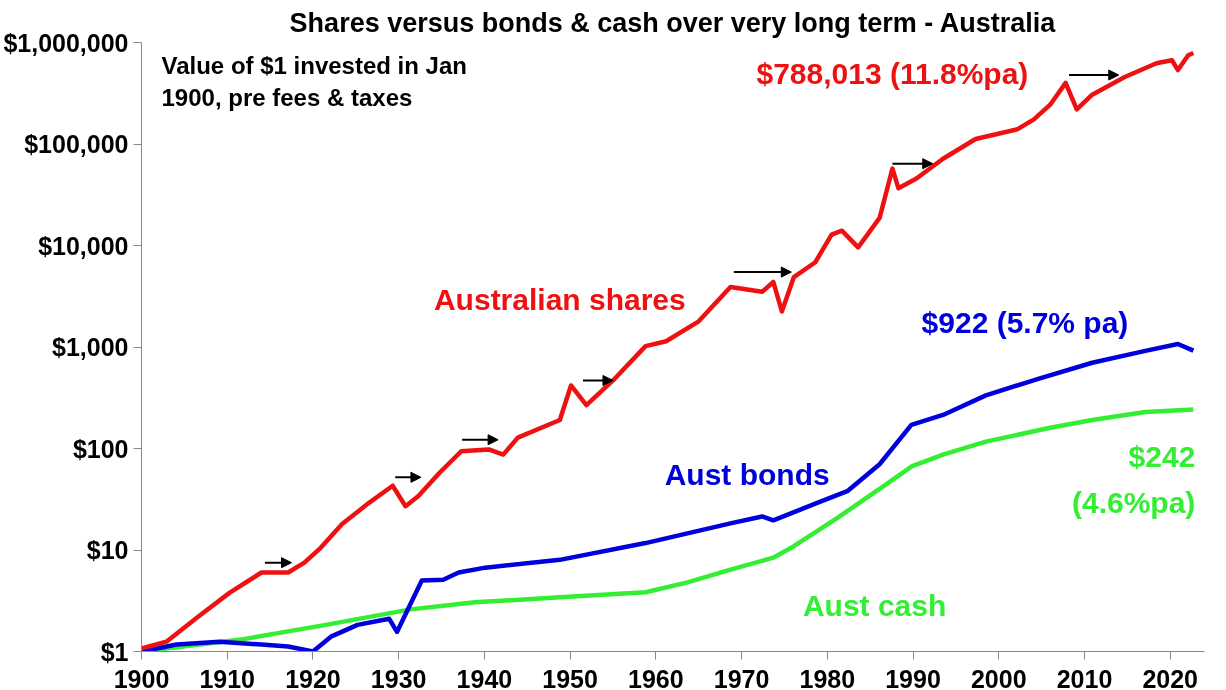 The height and width of the screenshot is (690, 1226). I want to click on x-tick-label: 1970, so click(741, 677).